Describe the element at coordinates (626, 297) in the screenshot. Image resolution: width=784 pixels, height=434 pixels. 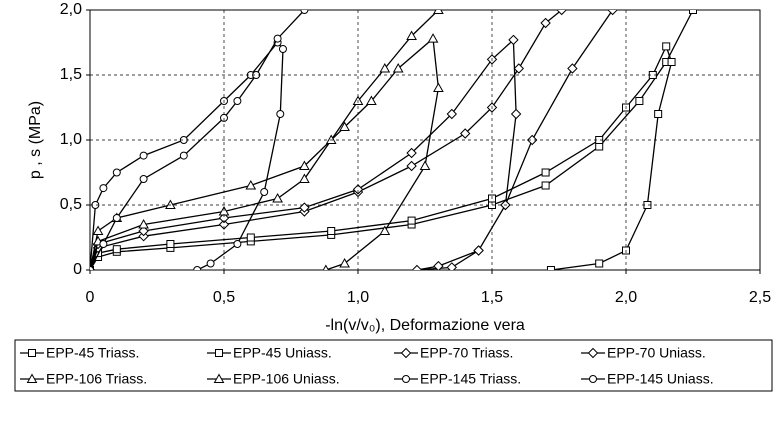
I see `x-tick-label: 2,0` at that location.